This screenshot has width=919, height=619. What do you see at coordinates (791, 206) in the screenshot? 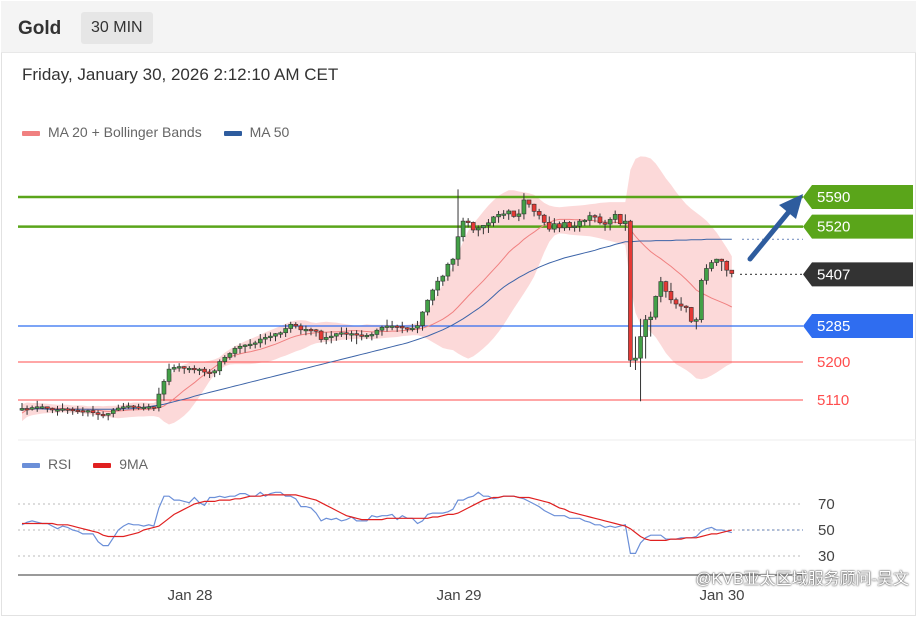
I see `trend-arrow-head` at bounding box center [791, 206].